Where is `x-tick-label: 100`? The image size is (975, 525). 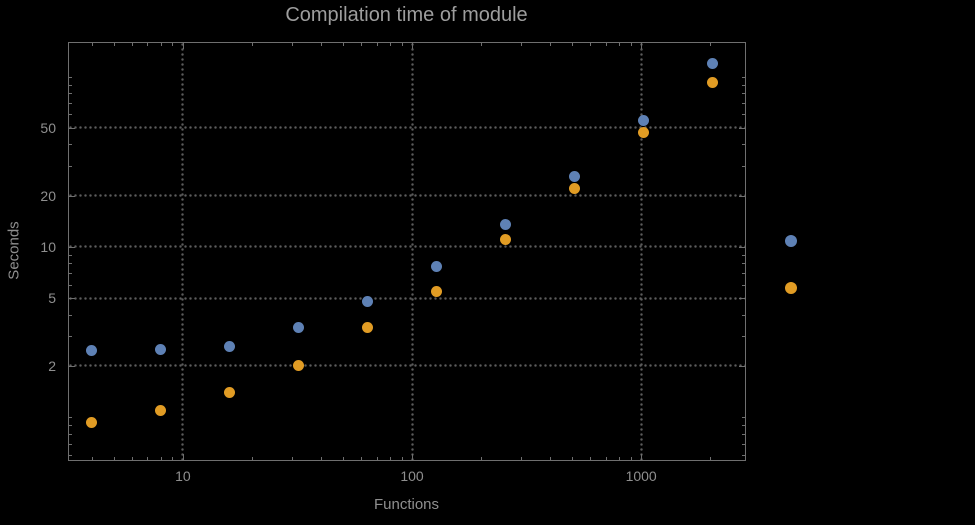
x-tick-label: 100 is located at coordinates (412, 476).